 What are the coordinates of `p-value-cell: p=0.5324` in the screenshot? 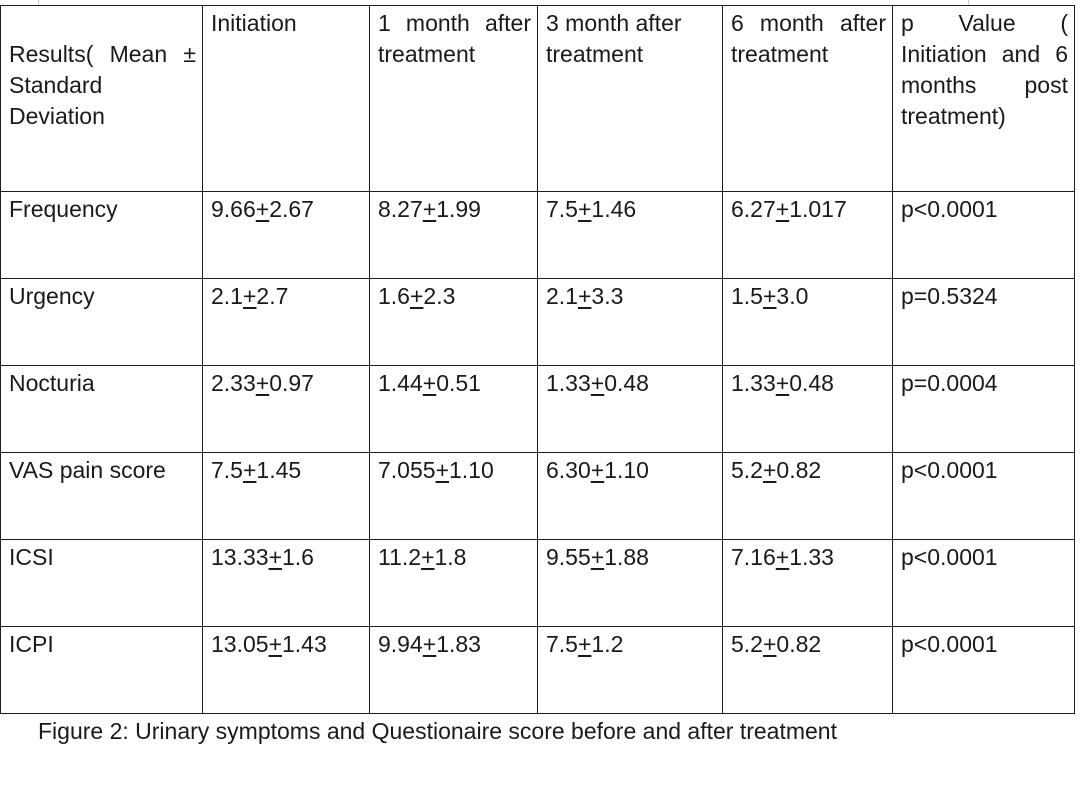 It's located at (983, 322).